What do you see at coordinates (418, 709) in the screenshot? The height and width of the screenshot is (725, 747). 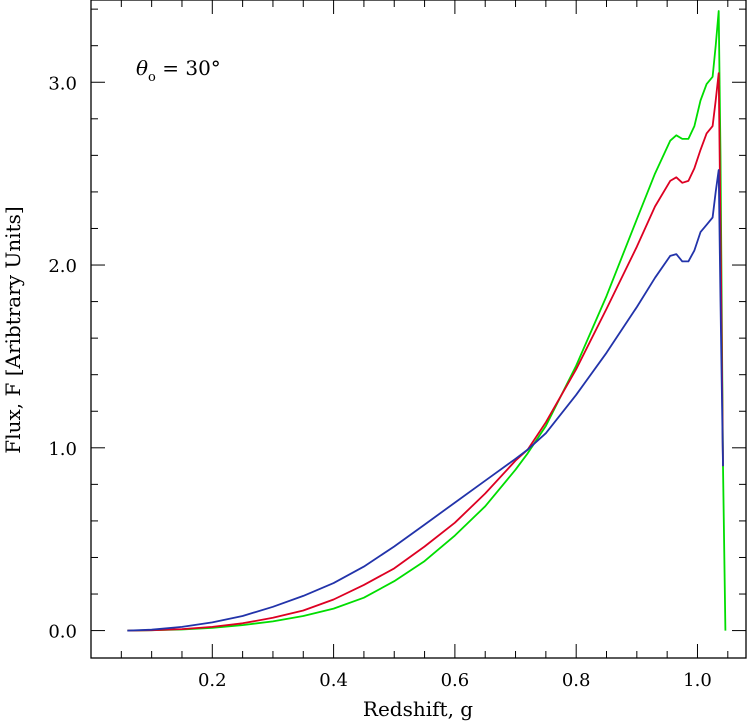 I see `x-axis-title: Redshift, g` at bounding box center [418, 709].